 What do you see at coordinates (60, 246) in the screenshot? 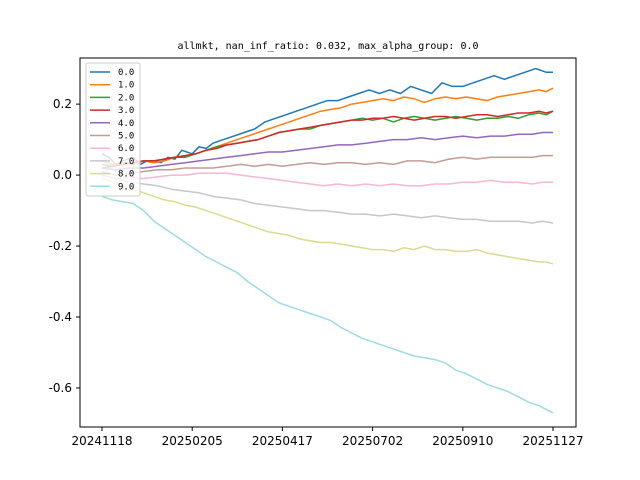
I see `y-tick-label: -0.2` at bounding box center [60, 246].